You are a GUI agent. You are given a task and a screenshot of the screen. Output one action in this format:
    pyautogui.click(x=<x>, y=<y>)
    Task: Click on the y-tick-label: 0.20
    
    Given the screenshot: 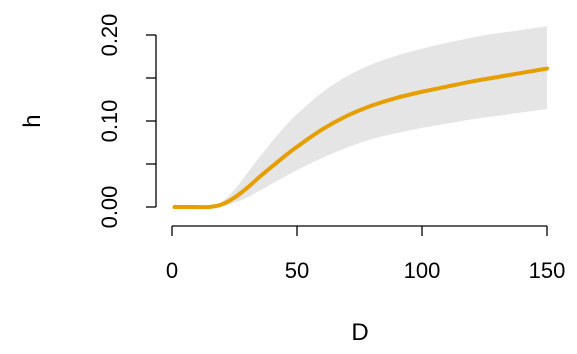 What is the action you would take?
    pyautogui.click(x=109, y=35)
    